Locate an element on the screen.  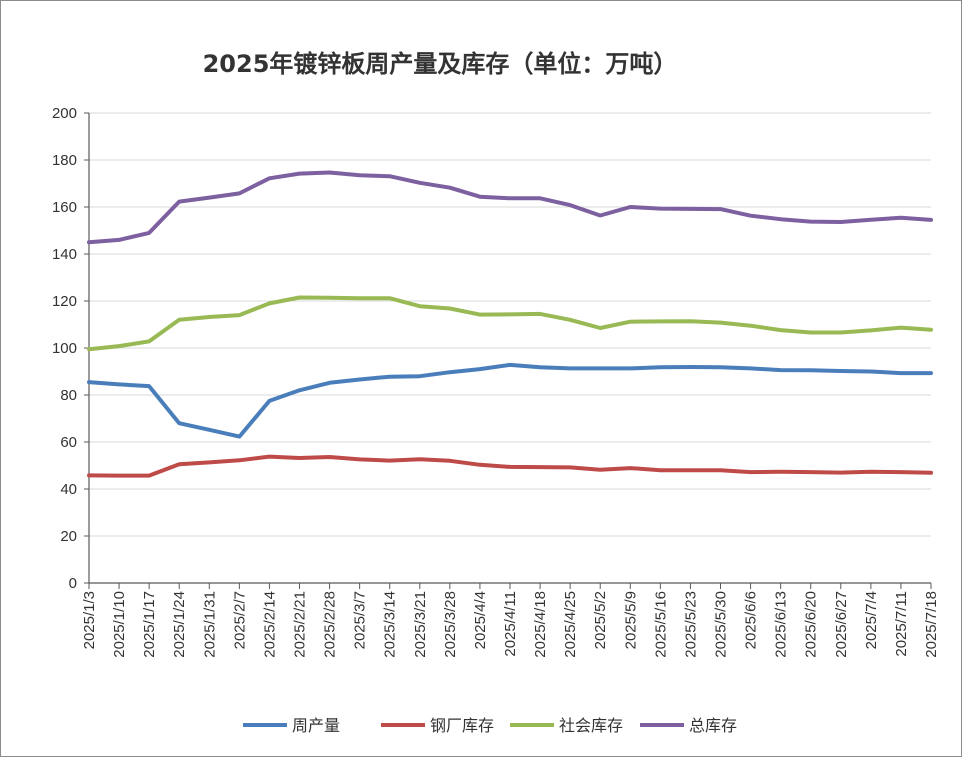
x-tick-label: 2025/4/11 is located at coordinates (510, 624).